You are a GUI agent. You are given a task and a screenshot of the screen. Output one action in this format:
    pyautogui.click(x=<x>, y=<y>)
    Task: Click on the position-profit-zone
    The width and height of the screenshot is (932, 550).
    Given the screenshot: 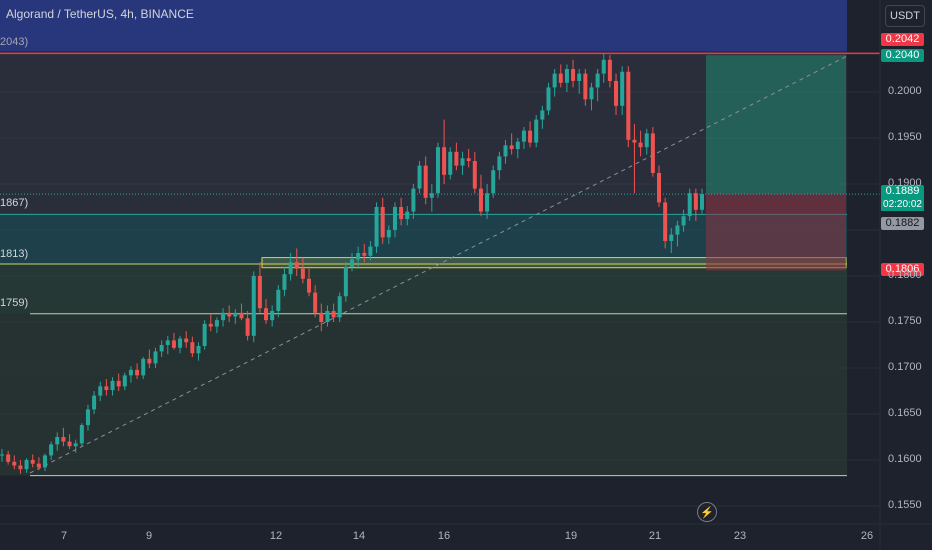 What is the action you would take?
    pyautogui.click(x=776, y=125)
    